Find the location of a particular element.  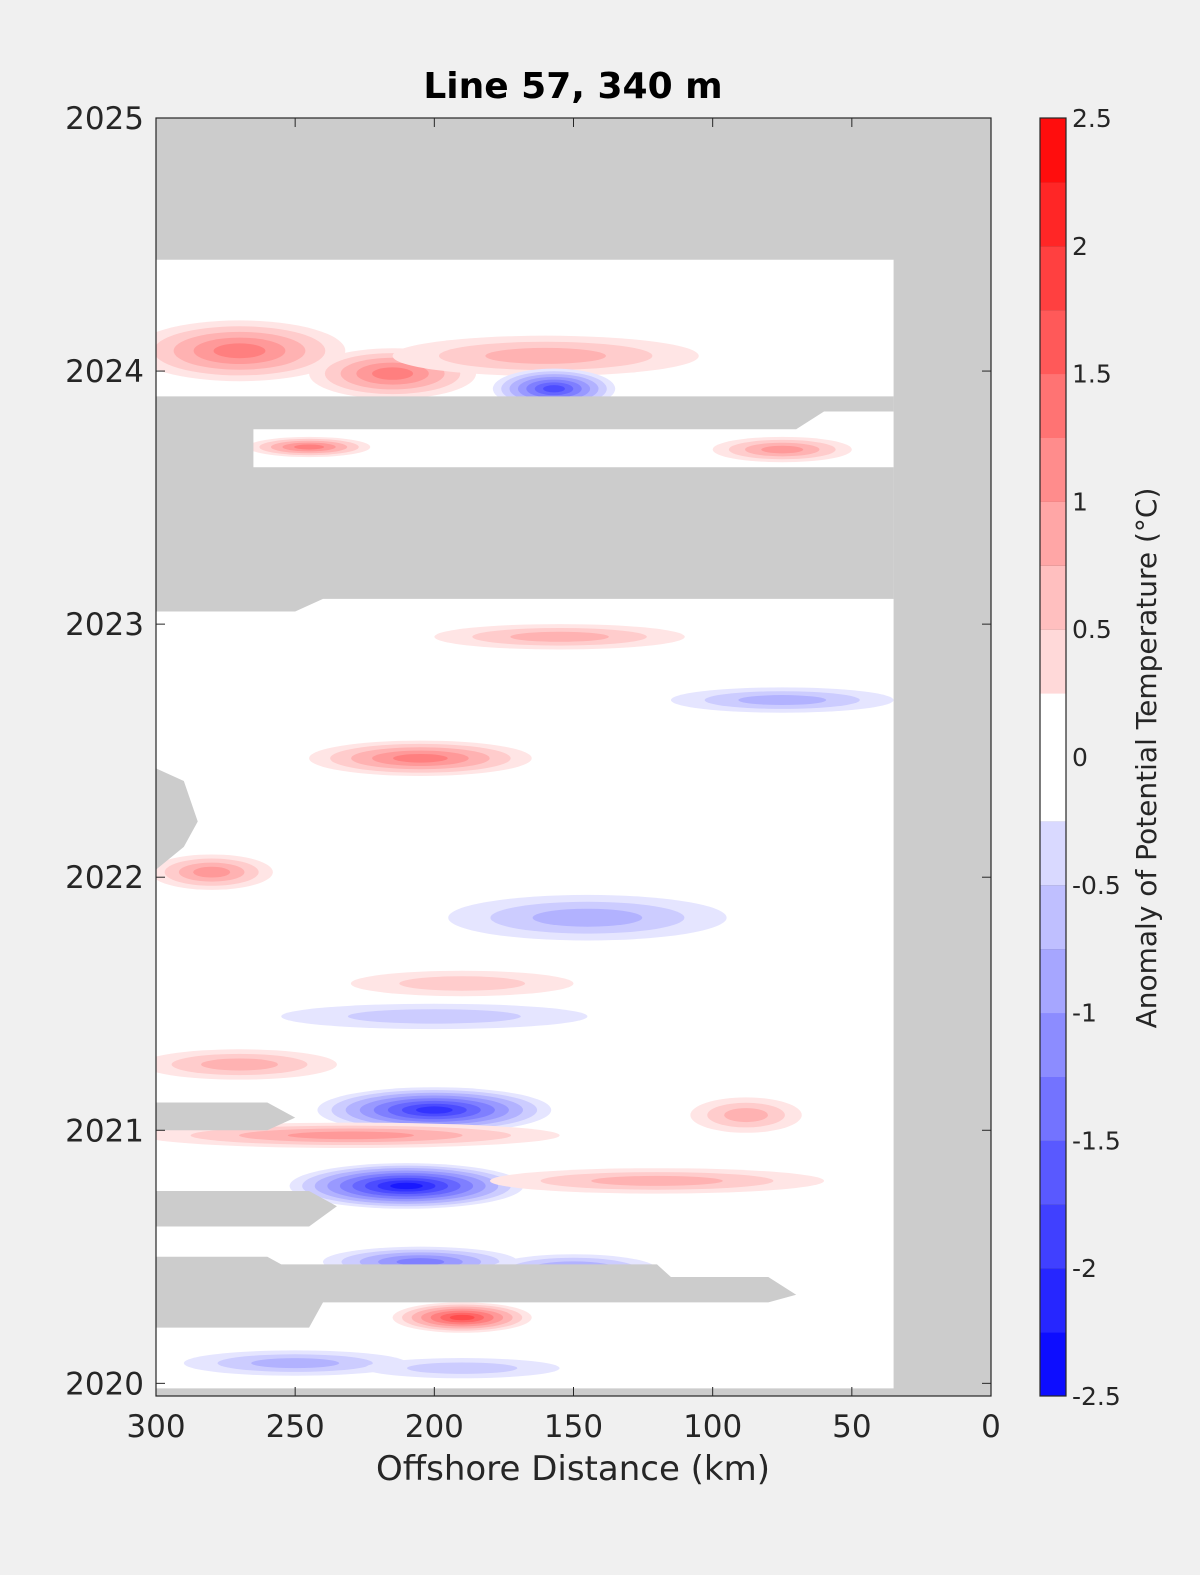

colorbar-tick-label: 0.5 is located at coordinates (1092, 629).